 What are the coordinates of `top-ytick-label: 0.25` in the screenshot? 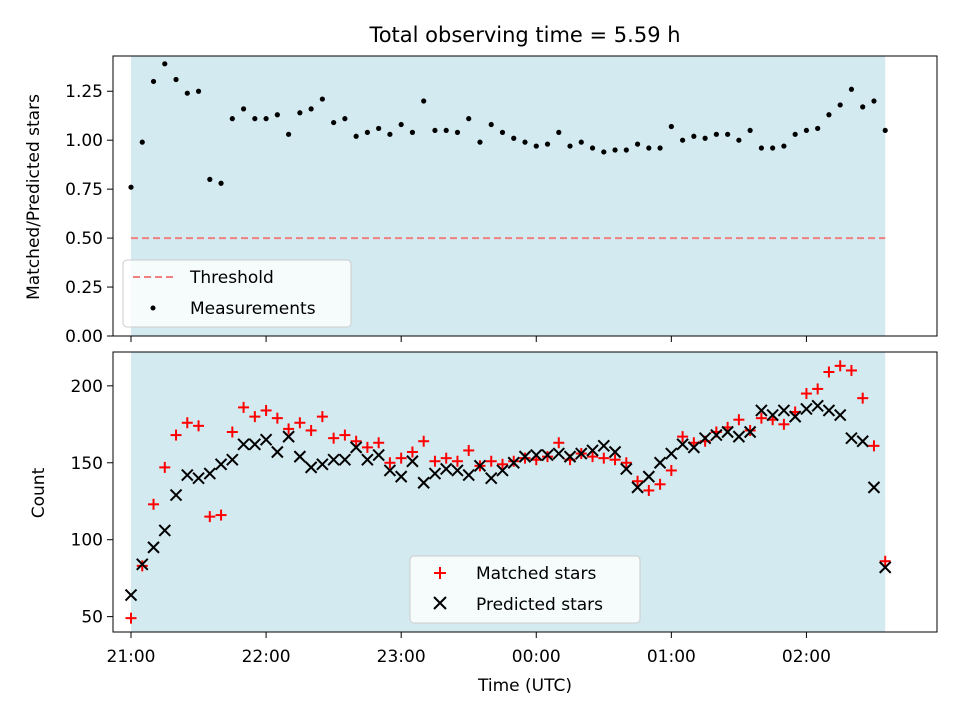 It's located at (84, 288).